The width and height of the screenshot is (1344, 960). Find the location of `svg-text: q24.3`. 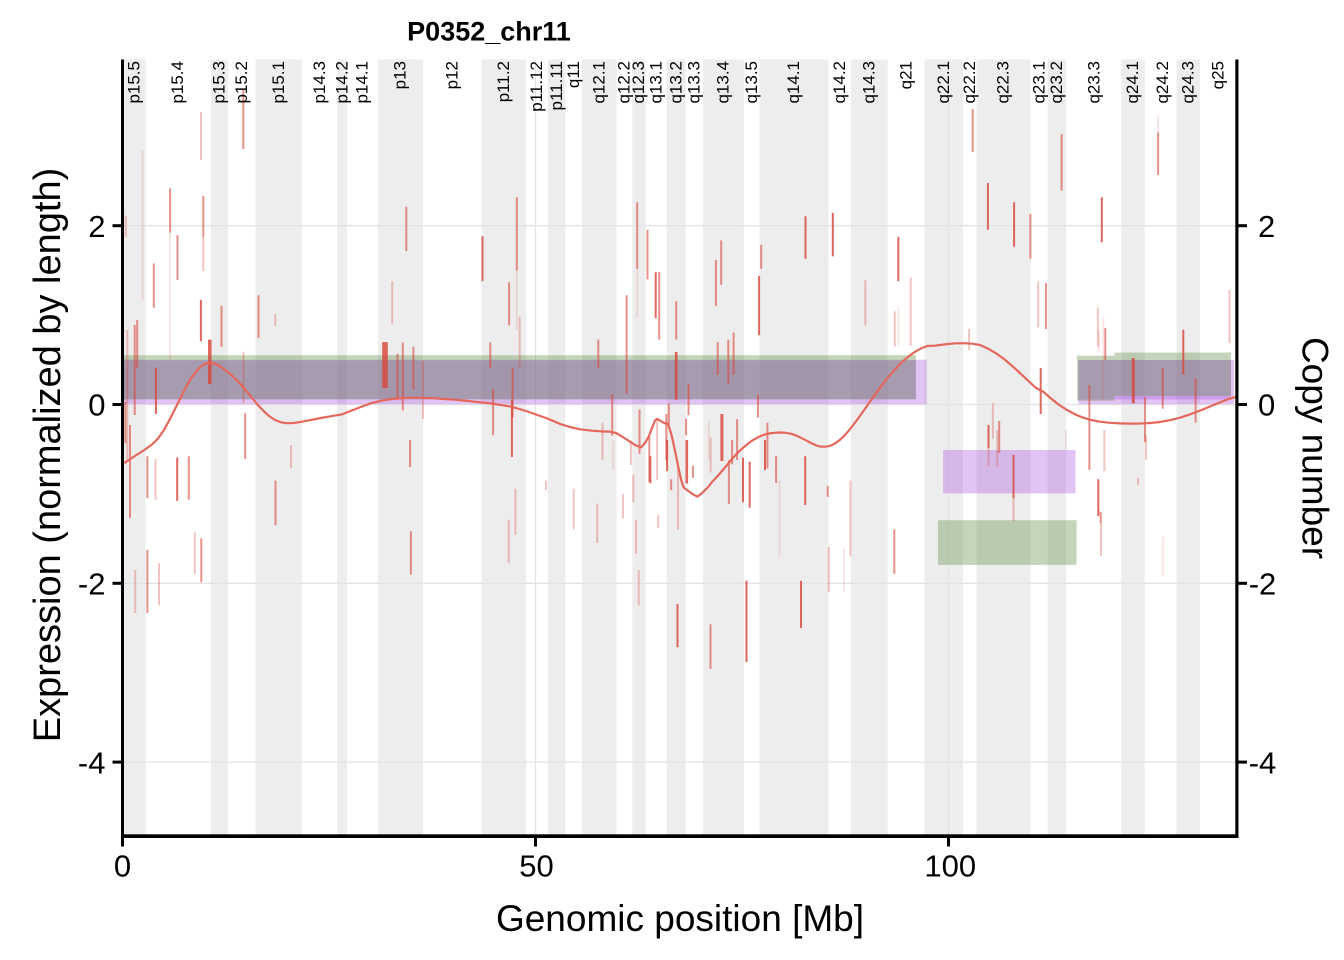

svg-text: q24.3 is located at coordinates (1188, 82).